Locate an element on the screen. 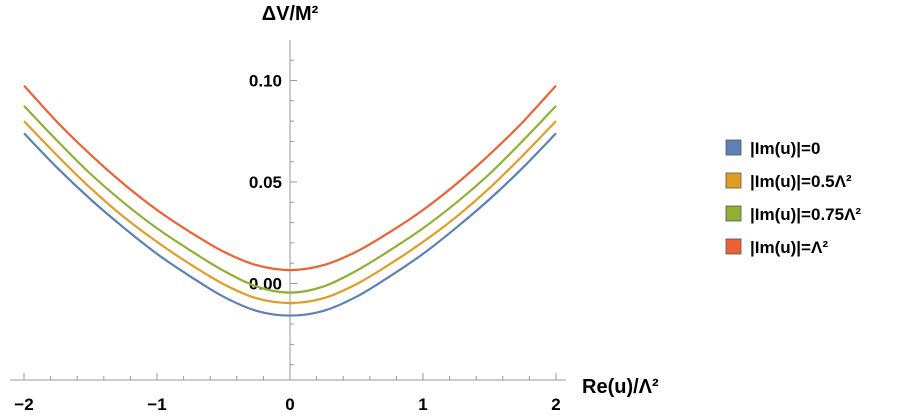 This screenshot has width=922, height=419. y-axis-title: ΔV/M² is located at coordinates (290, 14).